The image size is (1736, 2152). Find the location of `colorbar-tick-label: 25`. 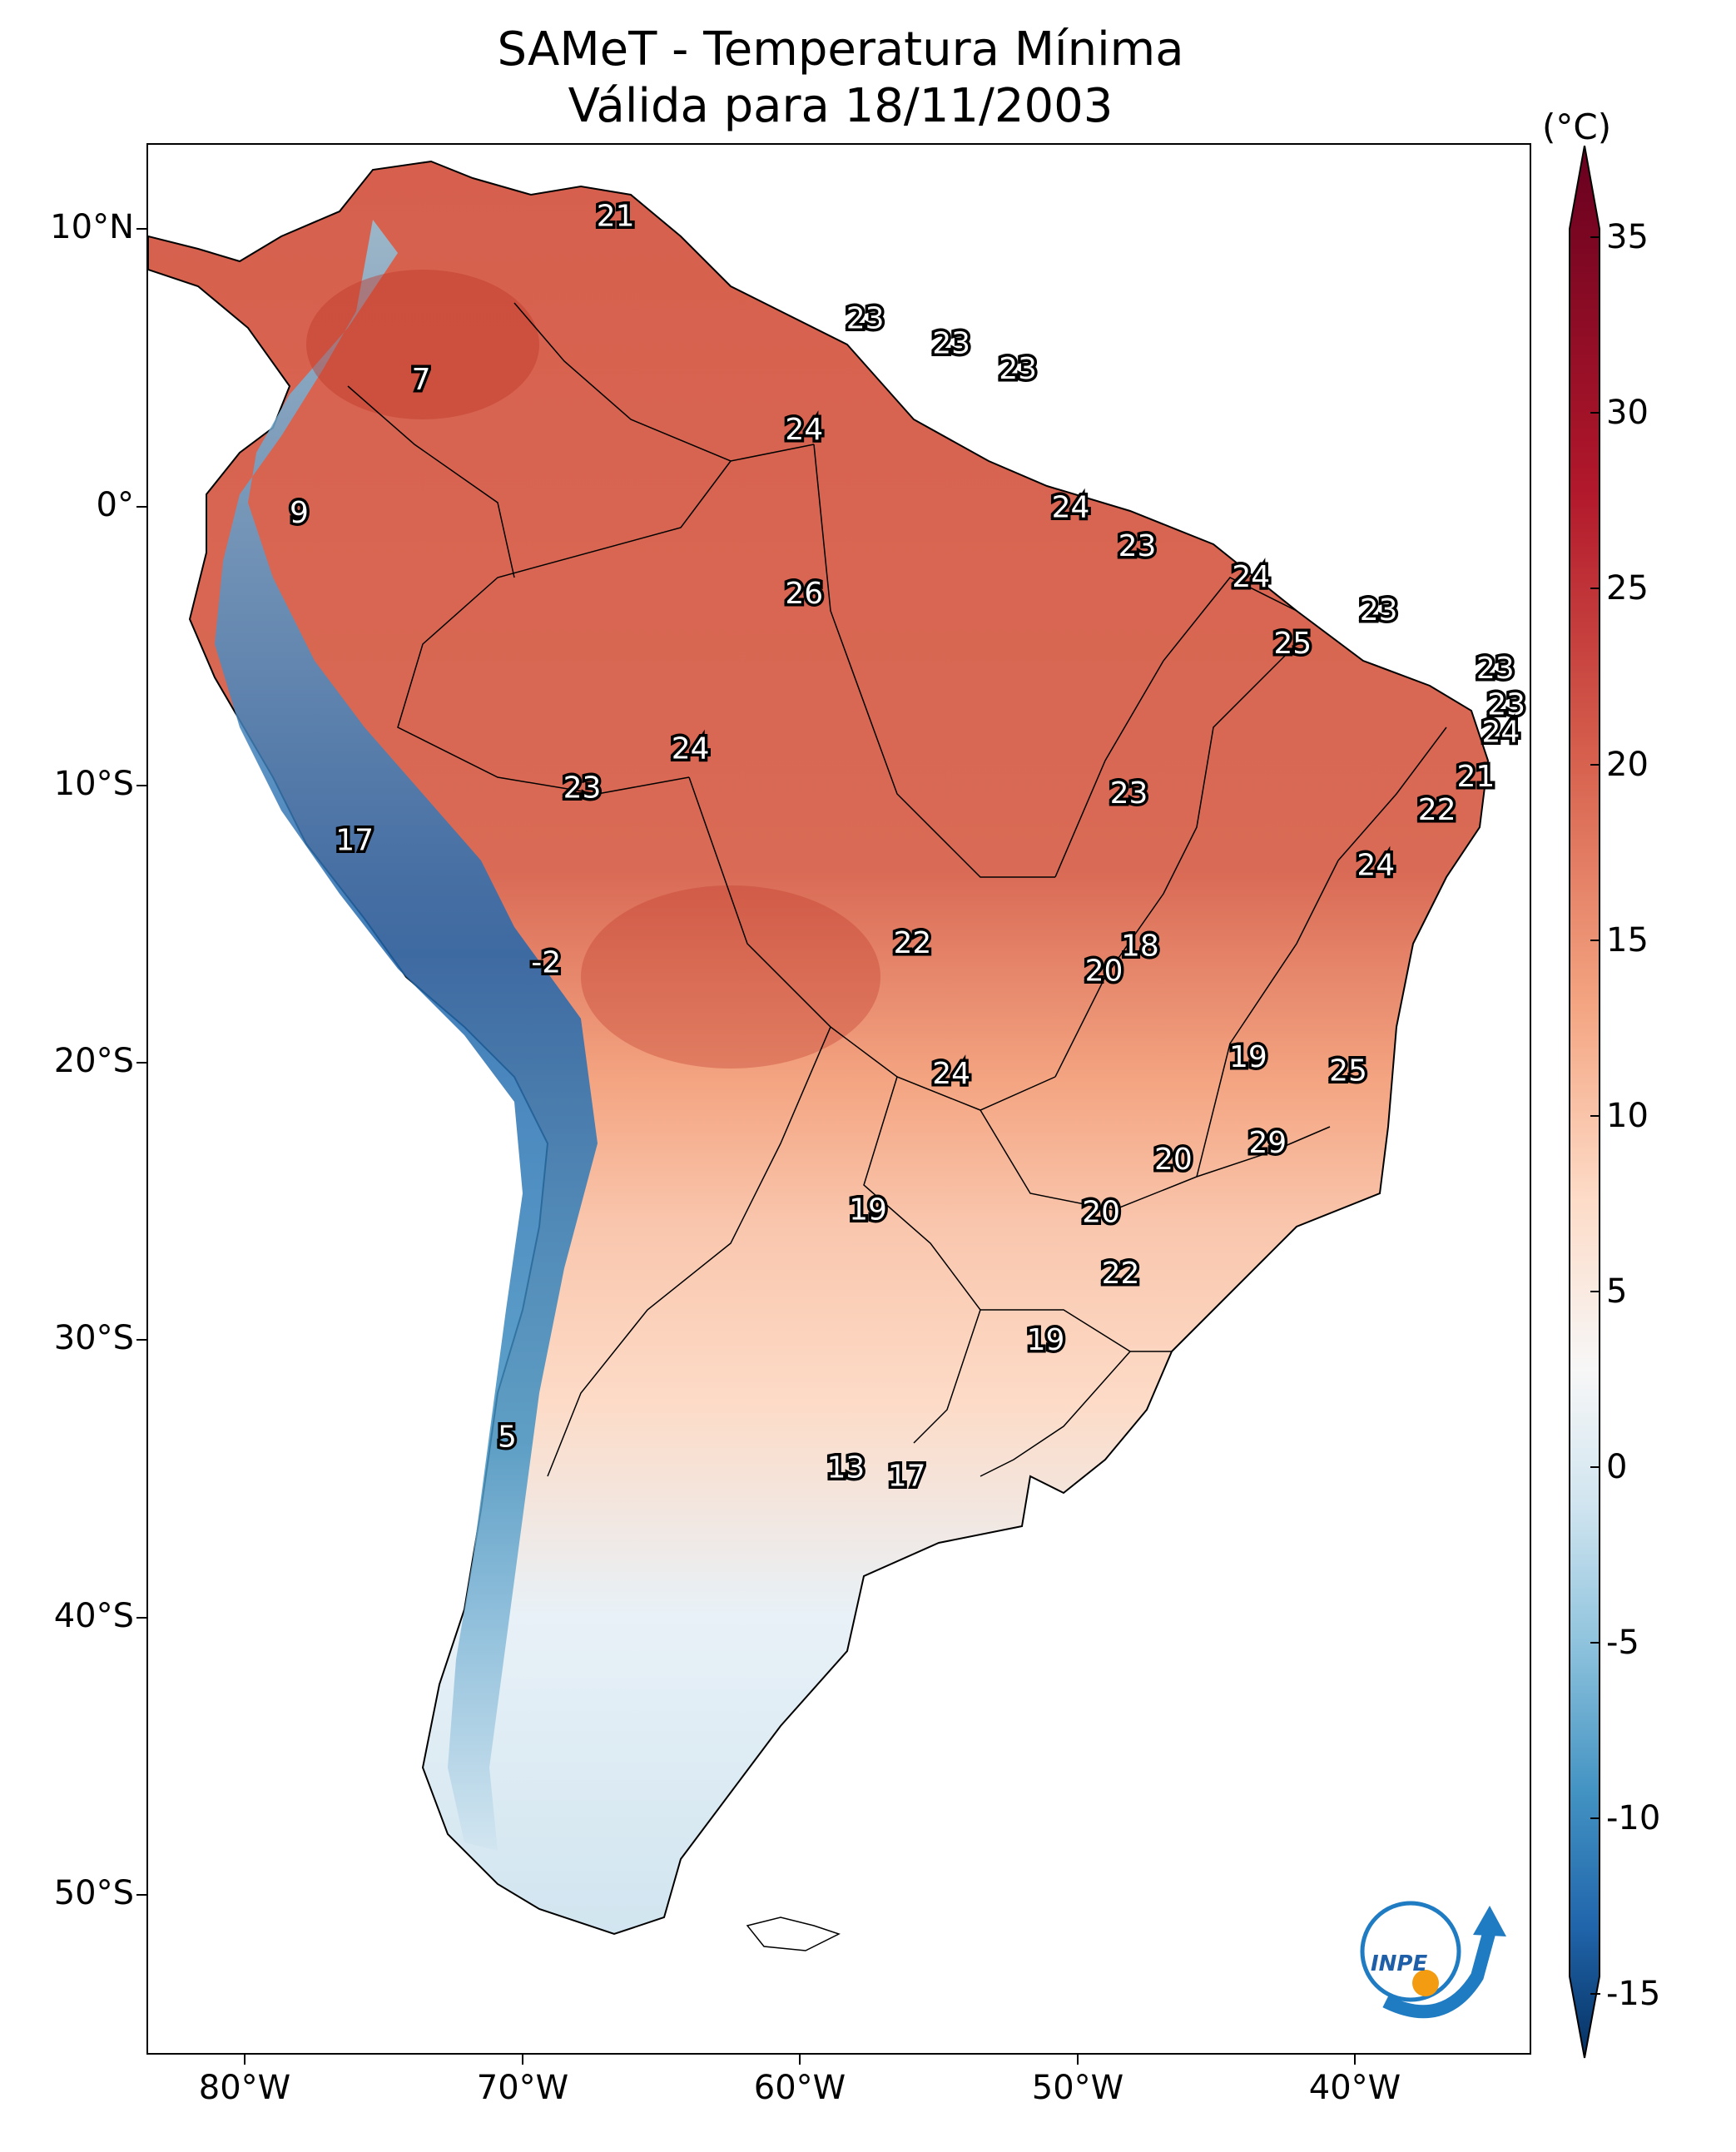

colorbar-tick-label: 25 is located at coordinates (1627, 588).